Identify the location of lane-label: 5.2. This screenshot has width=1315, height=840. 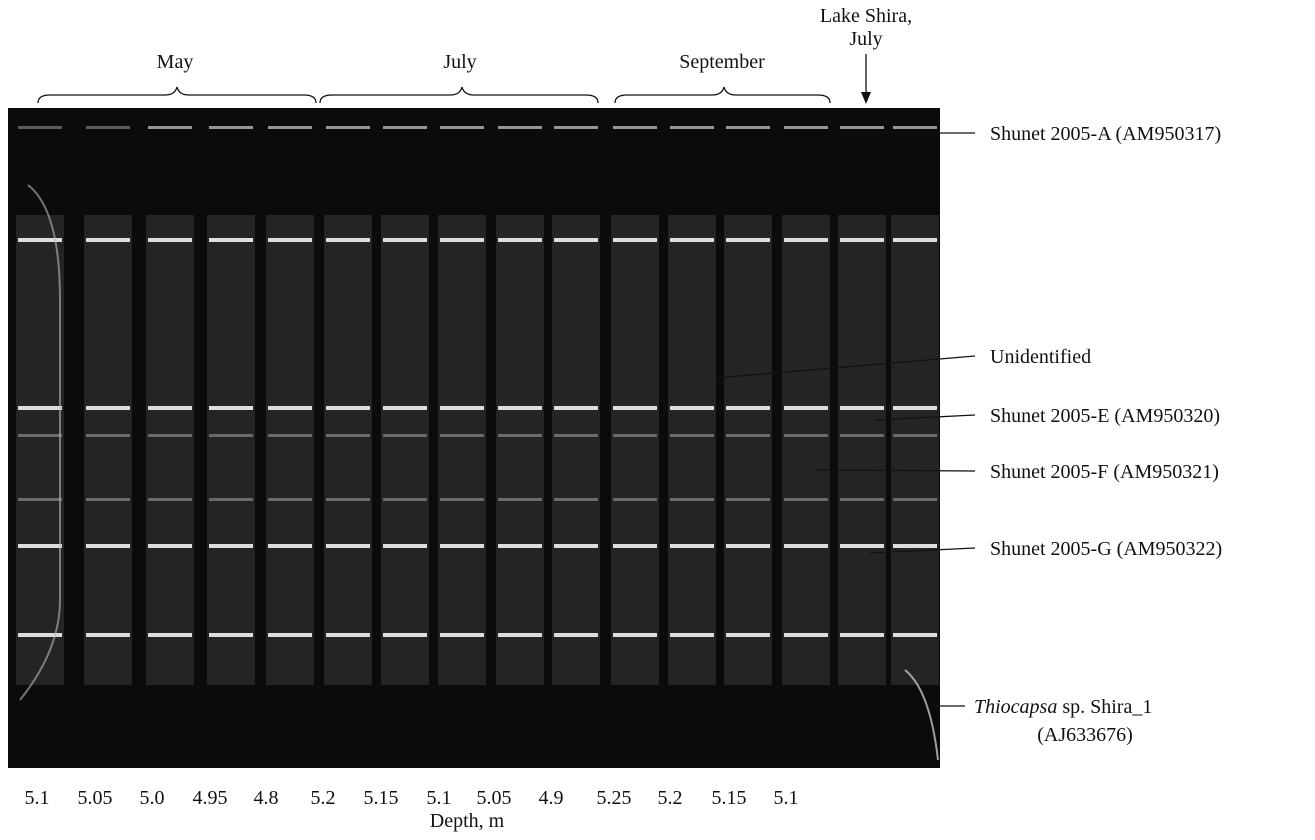
(670, 798).